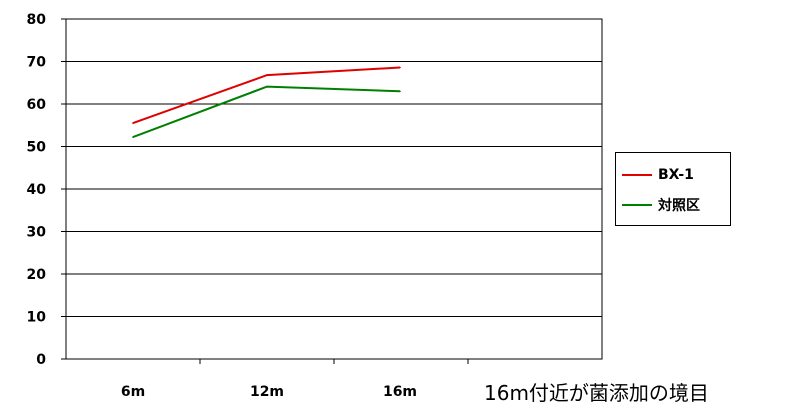  What do you see at coordinates (37, 275) in the screenshot?
I see `y-tick-label-20: 20` at bounding box center [37, 275].